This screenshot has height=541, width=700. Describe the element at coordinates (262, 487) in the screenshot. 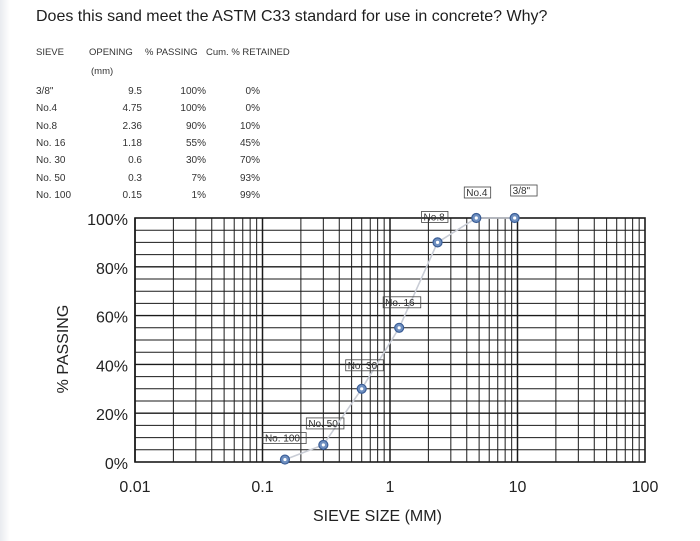

I see `x-tick-label: 0.1` at that location.